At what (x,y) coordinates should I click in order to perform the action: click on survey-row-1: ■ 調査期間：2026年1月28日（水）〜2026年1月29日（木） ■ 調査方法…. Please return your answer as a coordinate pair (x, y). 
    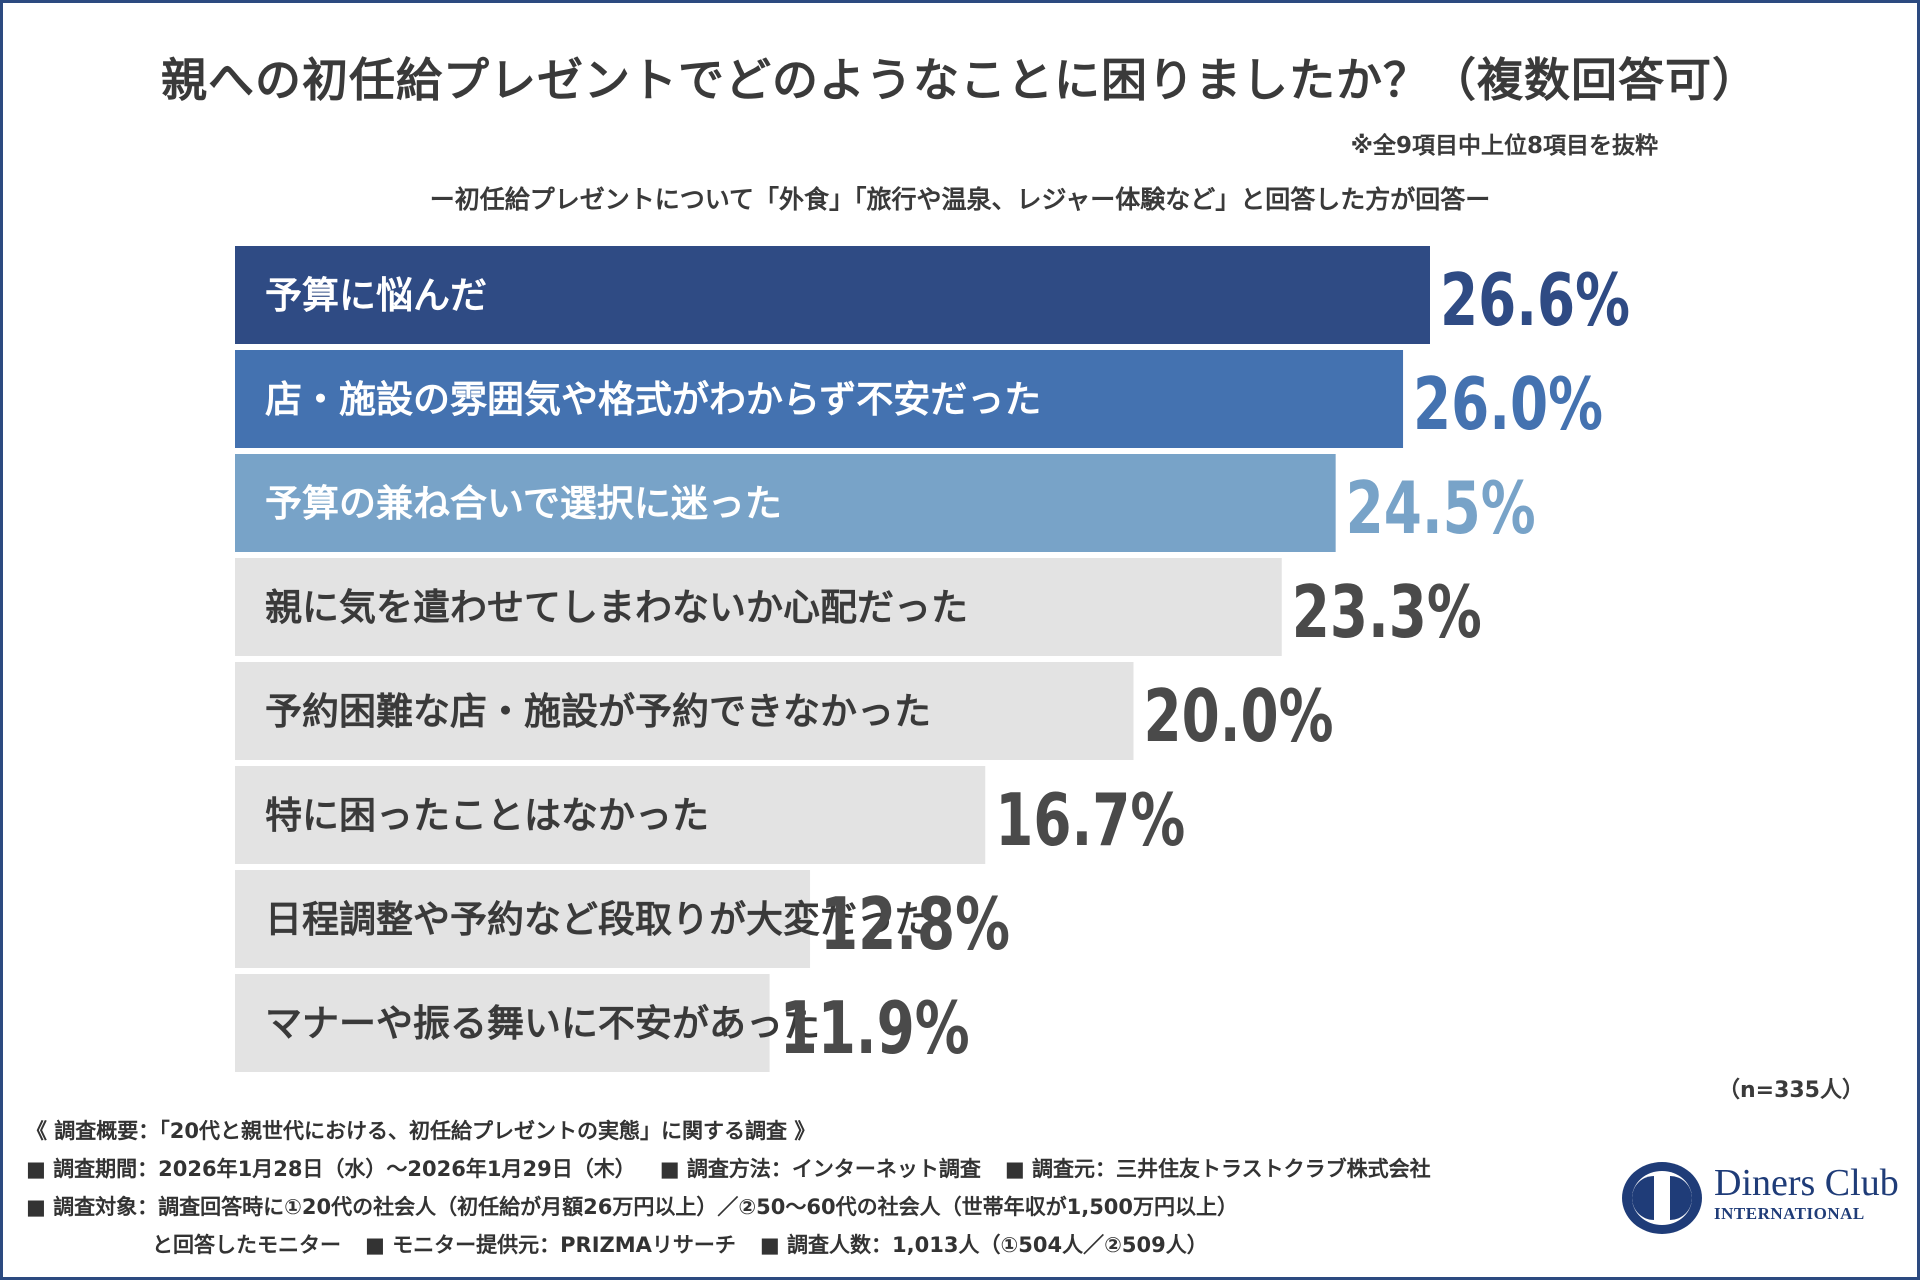
    Looking at the image, I should click on (728, 1169).